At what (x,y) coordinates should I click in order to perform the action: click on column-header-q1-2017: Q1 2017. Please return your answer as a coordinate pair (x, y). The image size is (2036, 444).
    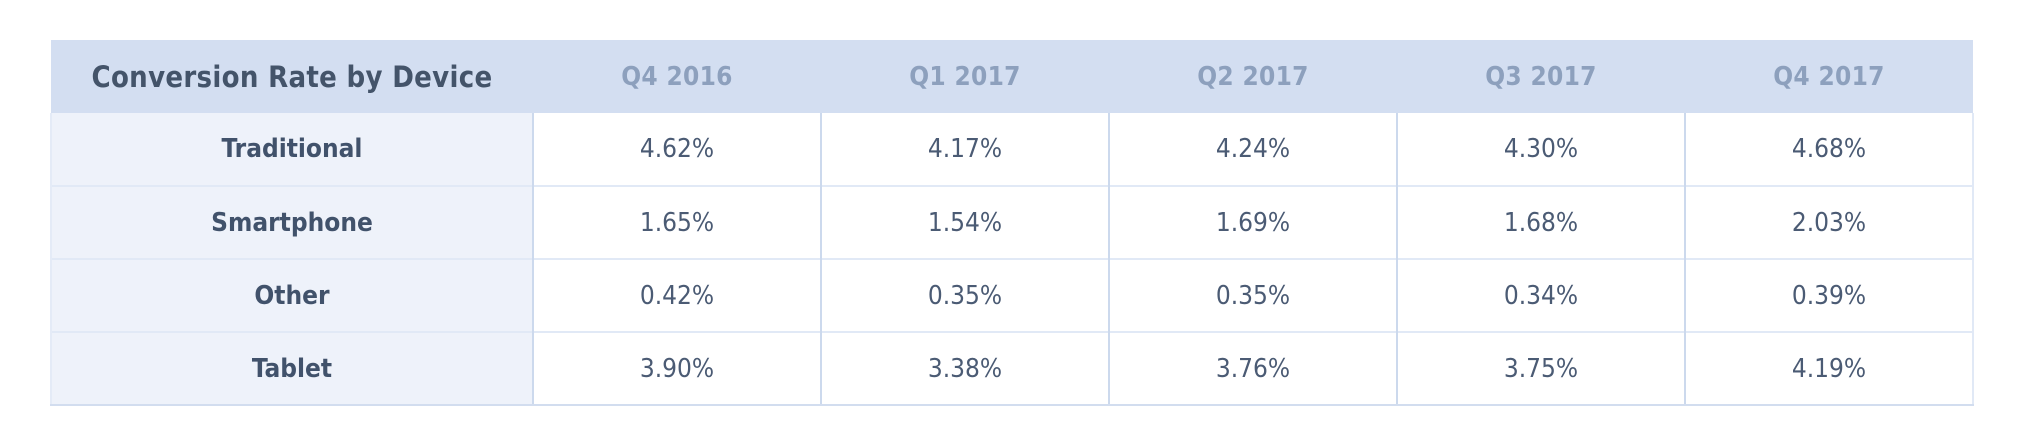
    Looking at the image, I should click on (965, 76).